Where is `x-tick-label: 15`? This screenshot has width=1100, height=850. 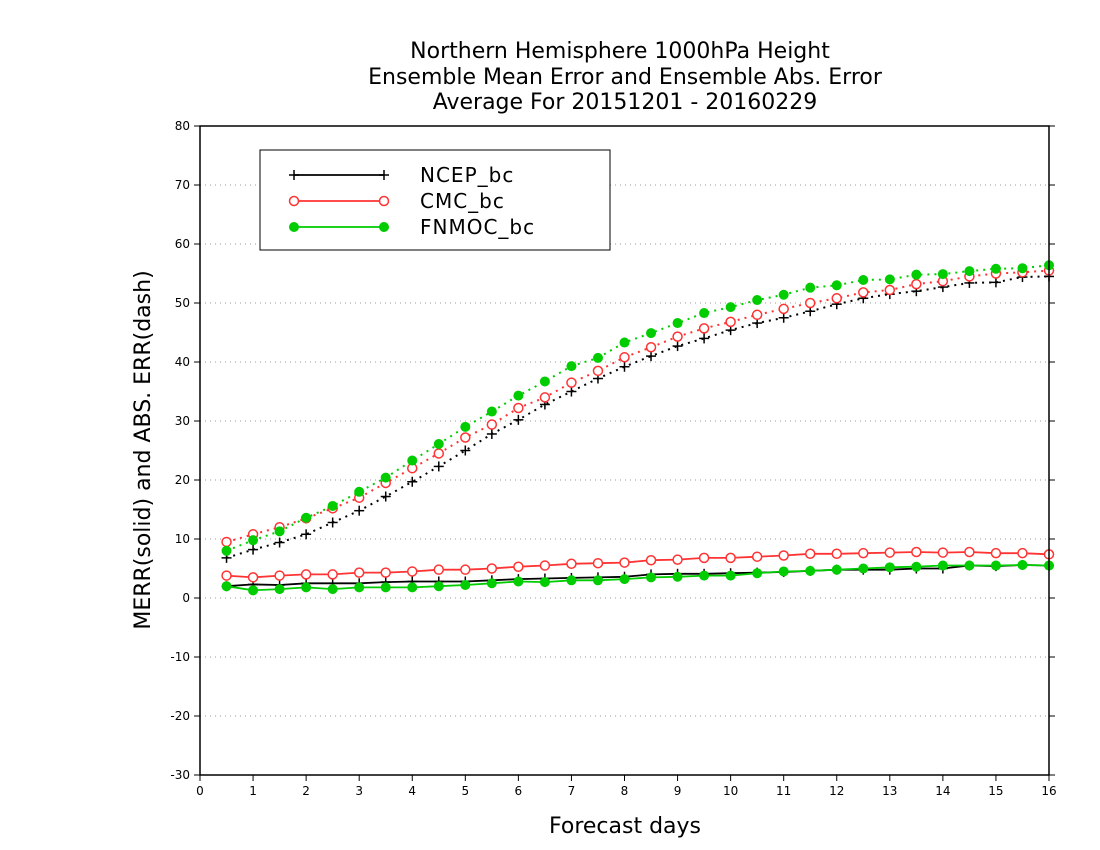
x-tick-label: 15 is located at coordinates (995, 791).